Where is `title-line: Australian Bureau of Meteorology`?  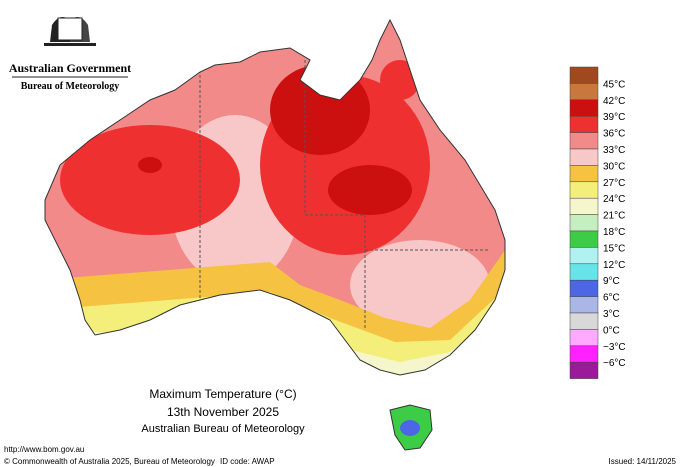 title-line: Australian Bureau of Meteorology is located at coordinates (223, 429).